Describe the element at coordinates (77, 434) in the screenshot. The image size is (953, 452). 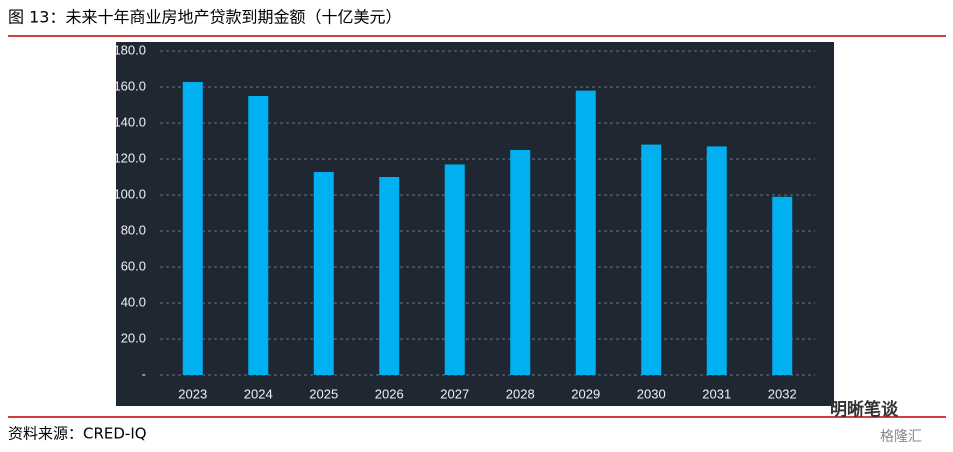
I see `source: 资料来源：CRED-IQ` at that location.